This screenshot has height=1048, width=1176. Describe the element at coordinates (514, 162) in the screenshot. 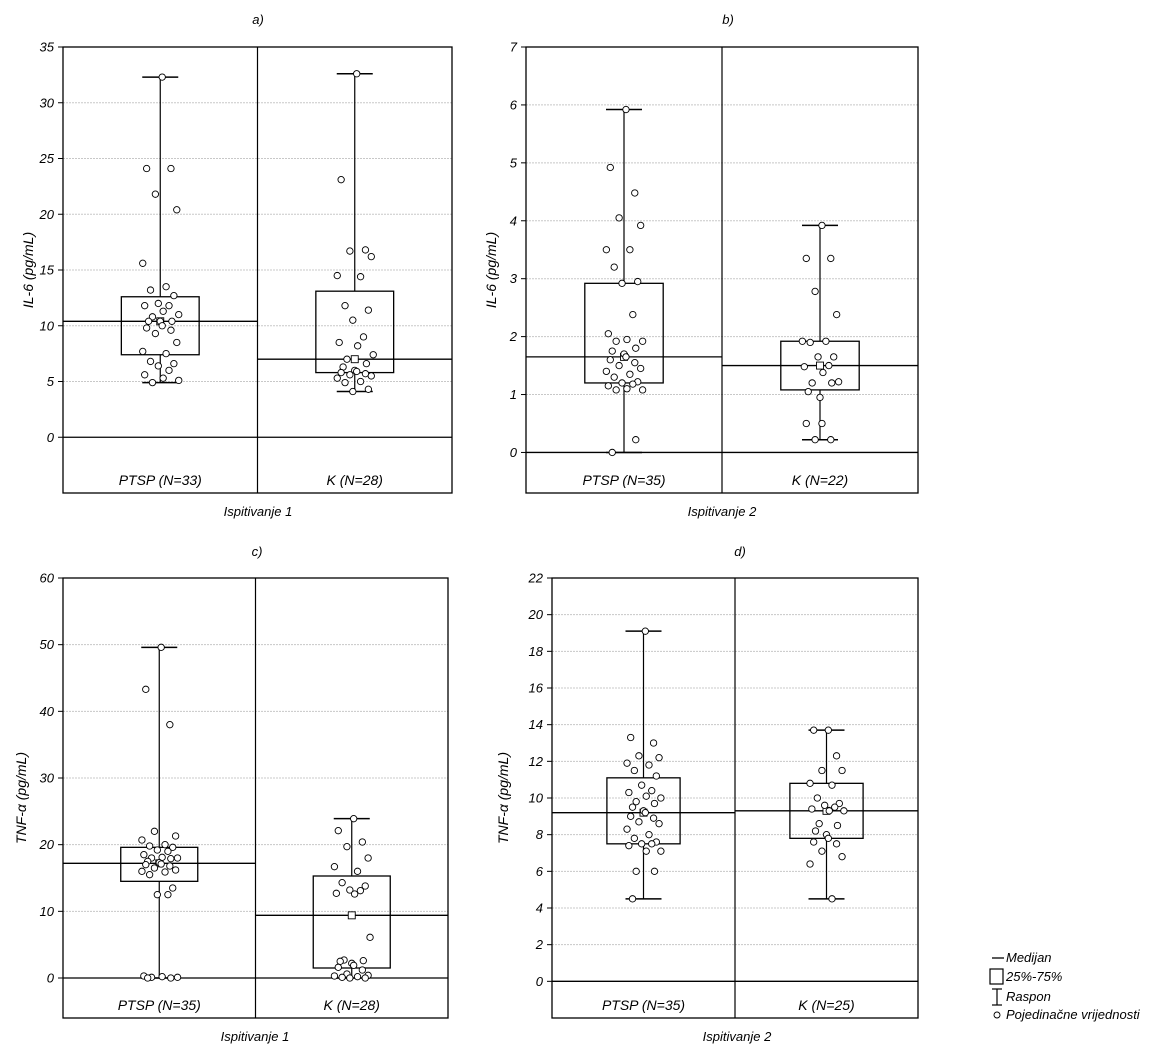

I see `y-tick-label: 5` at that location.